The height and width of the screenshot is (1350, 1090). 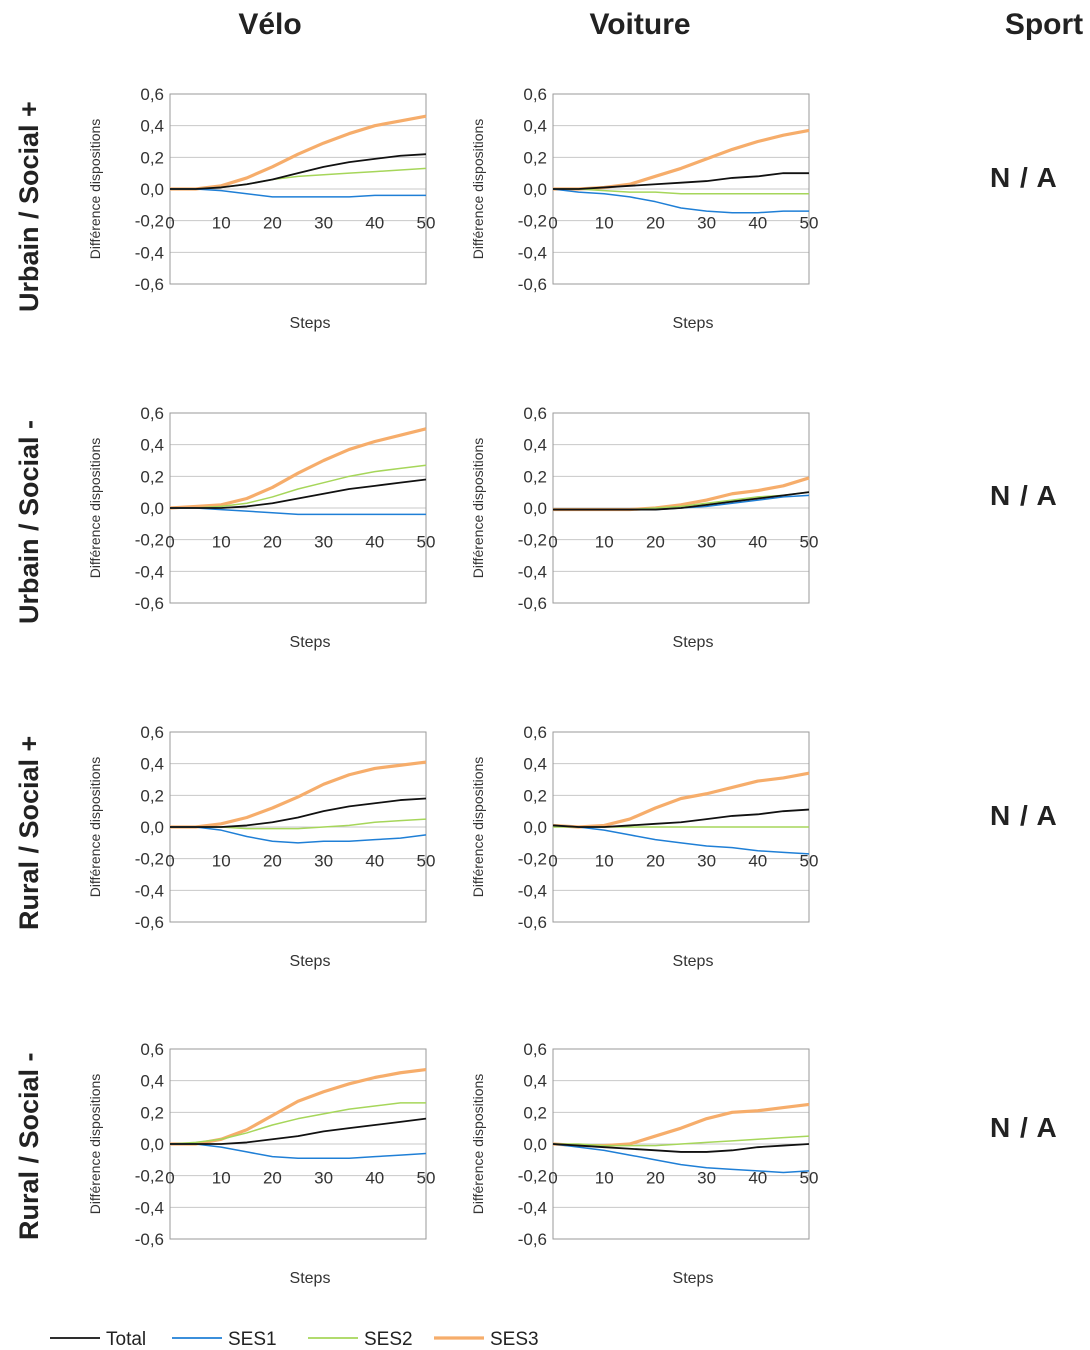 I want to click on na-label-row-4: N / A, so click(x=1024, y=1127).